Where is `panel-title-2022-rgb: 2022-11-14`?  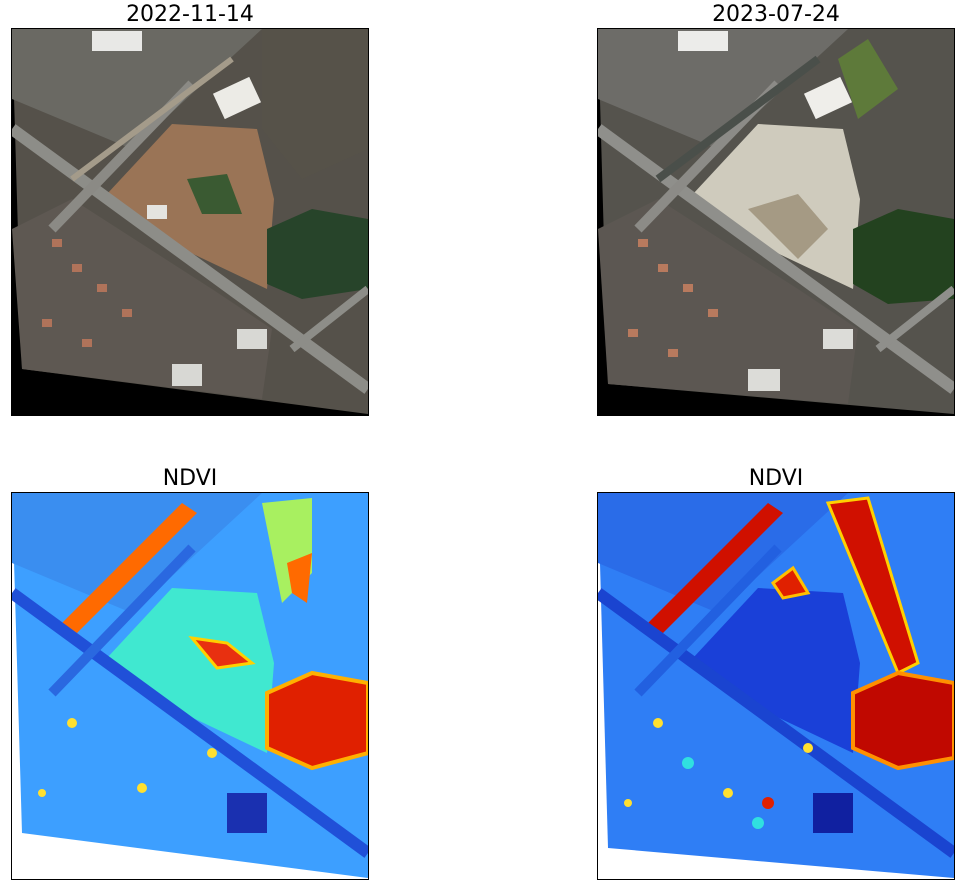 panel-title-2022-rgb: 2022-11-14 is located at coordinates (190, 14).